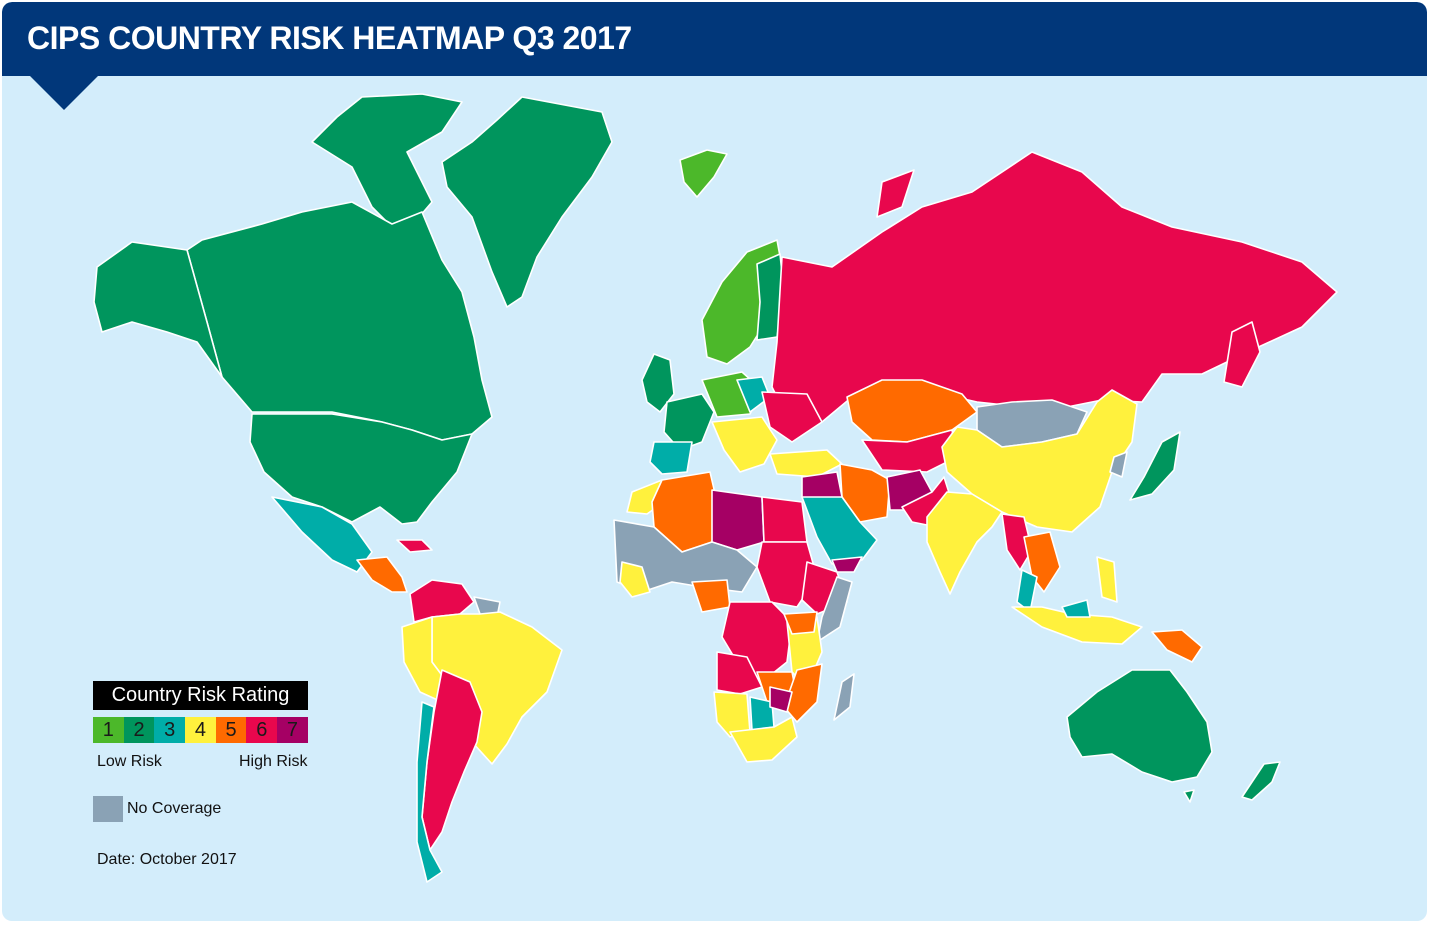 The image size is (1431, 925). Describe the element at coordinates (703, 173) in the screenshot. I see `region-iceland` at that location.